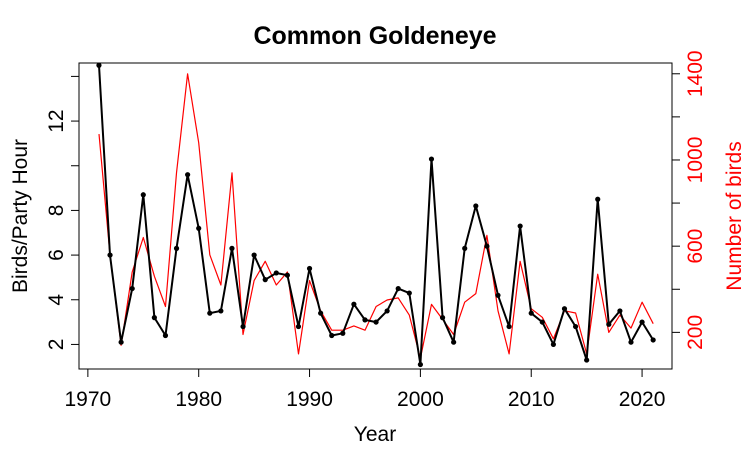  Describe the element at coordinates (695, 332) in the screenshot. I see `y-right-tick-label: 200` at that location.